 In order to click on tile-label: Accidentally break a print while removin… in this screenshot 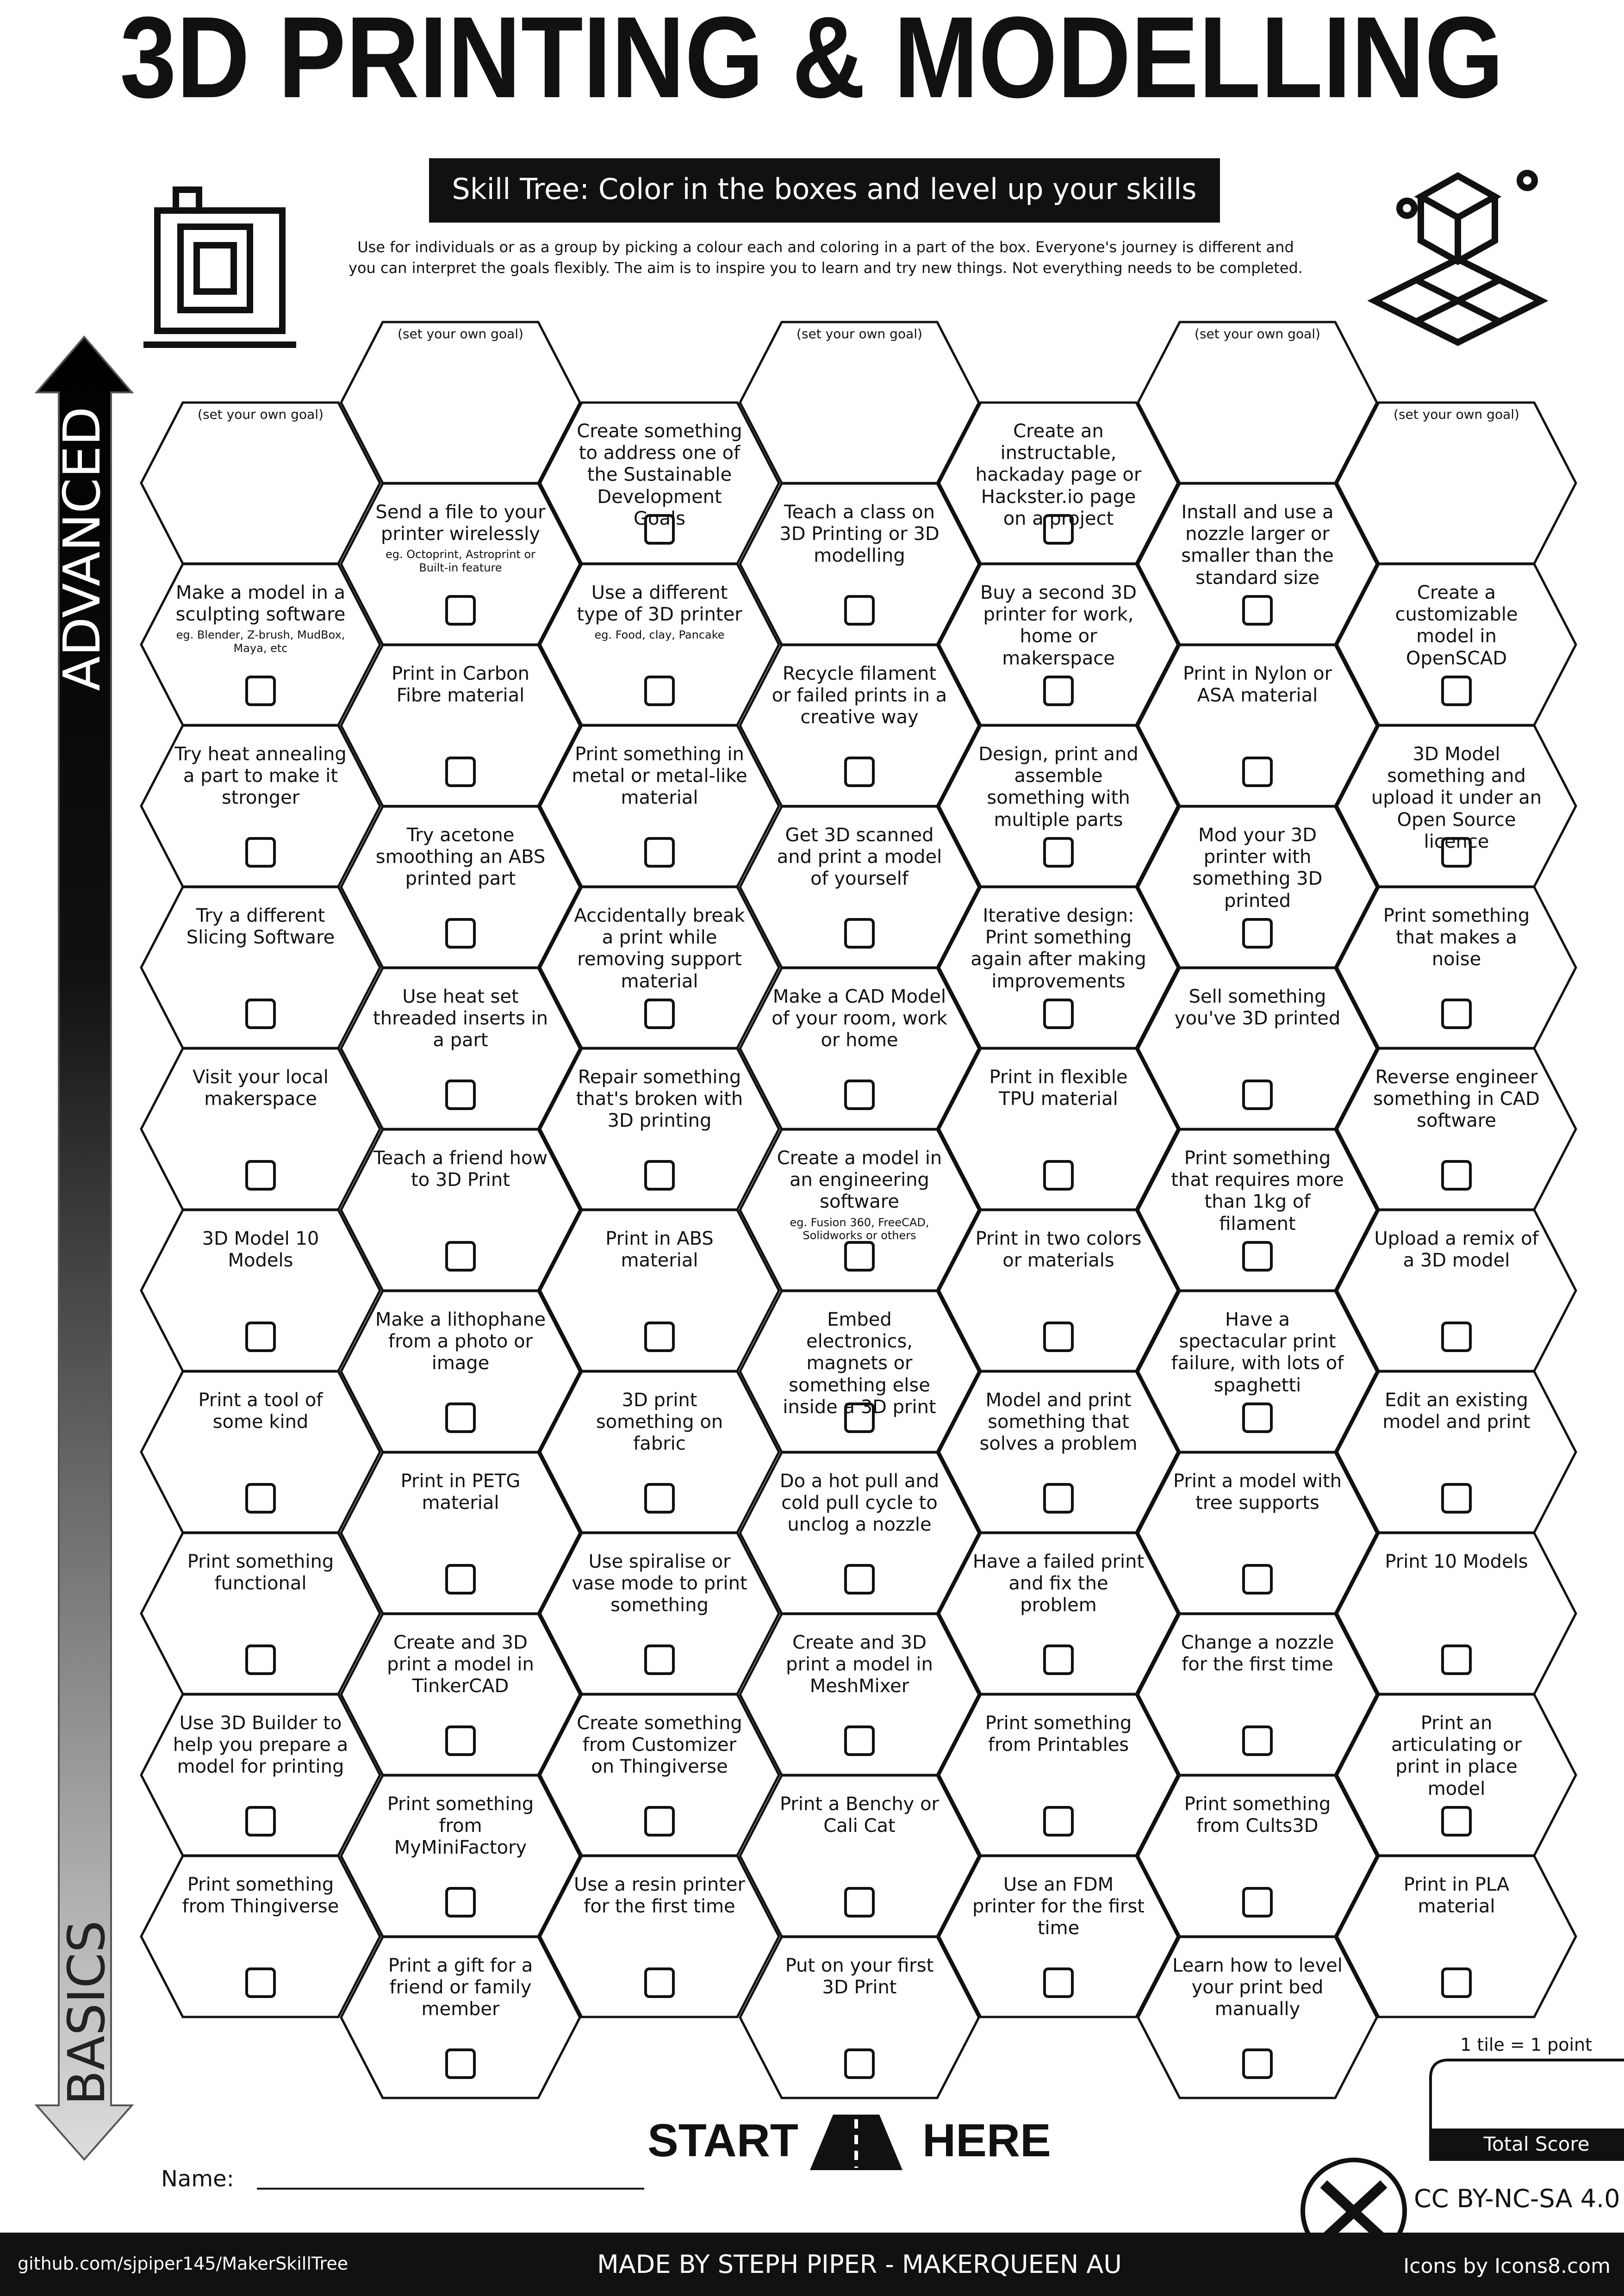, I will do `click(659, 948)`.